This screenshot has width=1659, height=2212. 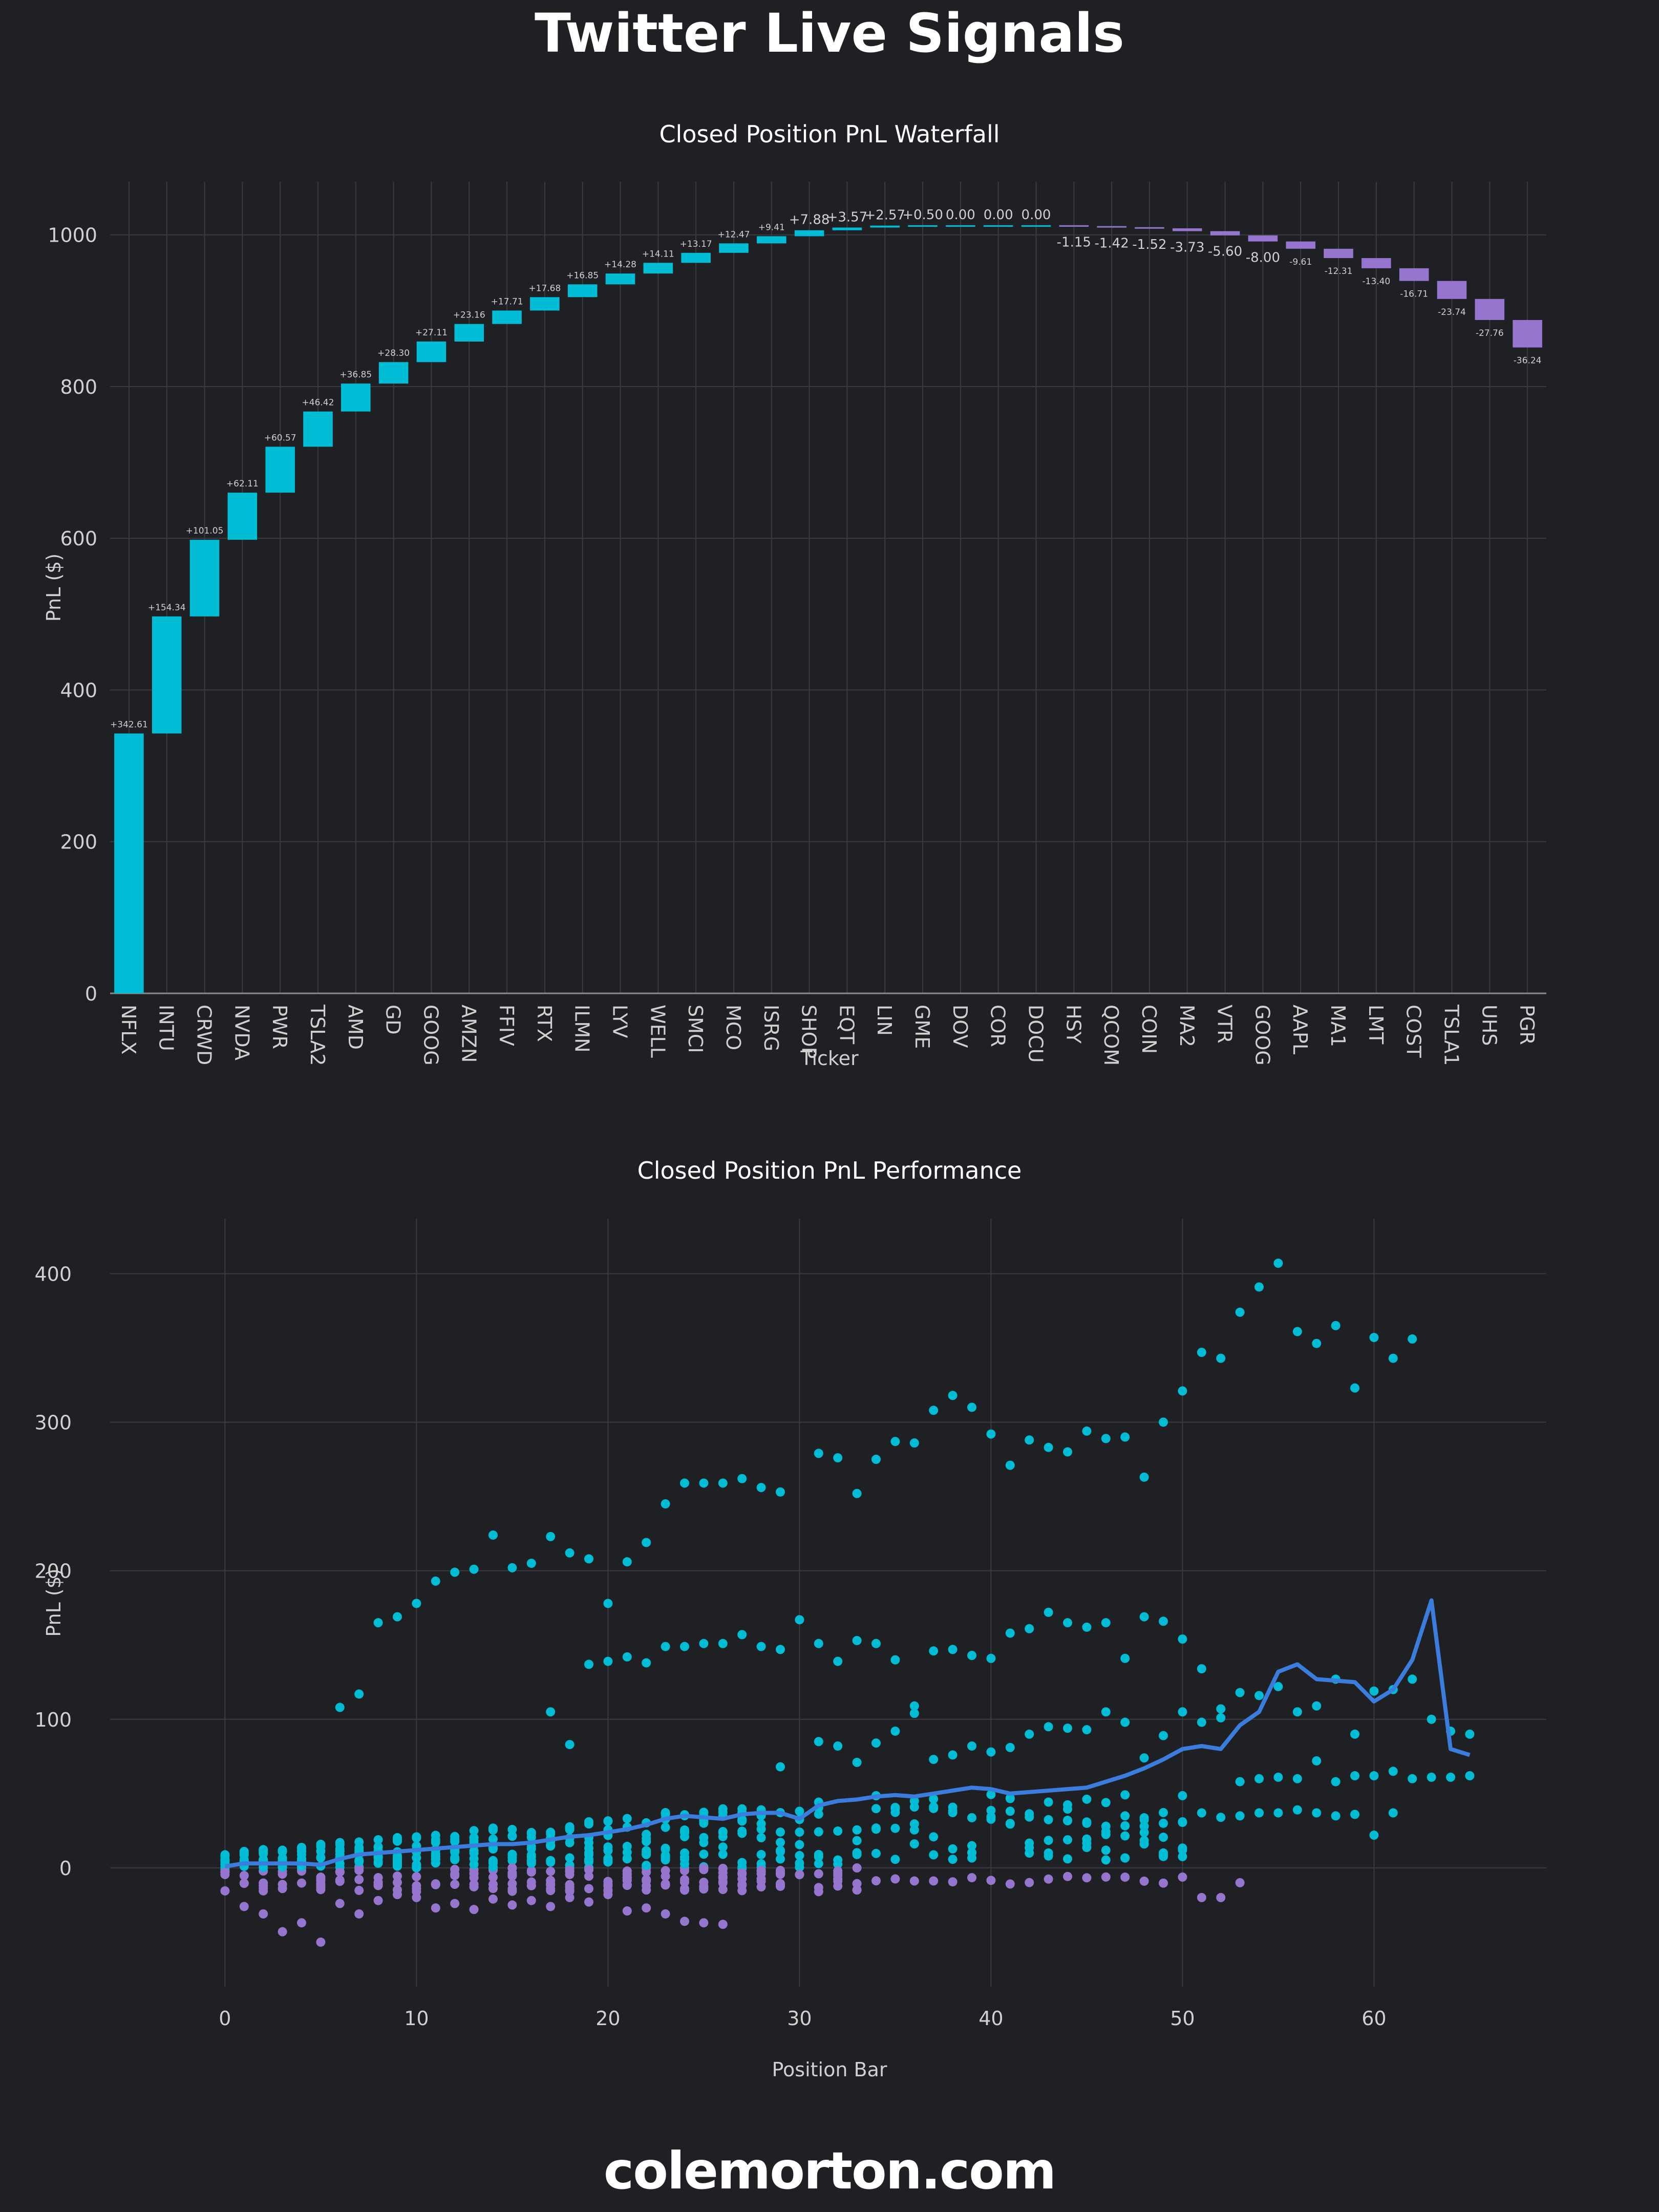 What do you see at coordinates (829, 1058) in the screenshot?
I see `x-axis-title: Ticker` at bounding box center [829, 1058].